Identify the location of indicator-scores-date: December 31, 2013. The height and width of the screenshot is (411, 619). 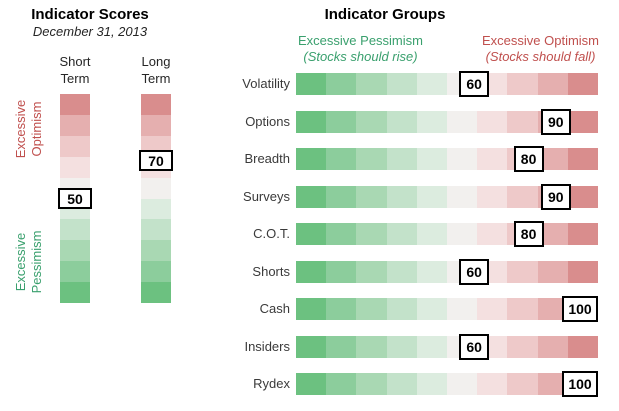
(90, 31).